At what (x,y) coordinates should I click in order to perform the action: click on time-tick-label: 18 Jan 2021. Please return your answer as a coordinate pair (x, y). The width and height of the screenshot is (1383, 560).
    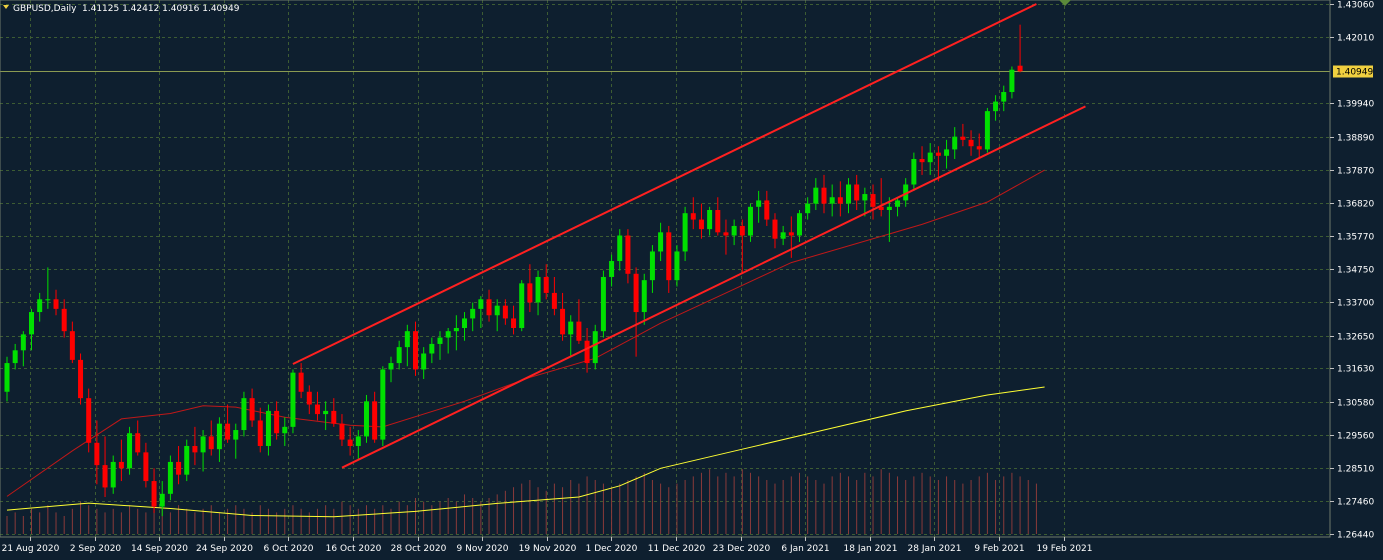
    Looking at the image, I should click on (871, 549).